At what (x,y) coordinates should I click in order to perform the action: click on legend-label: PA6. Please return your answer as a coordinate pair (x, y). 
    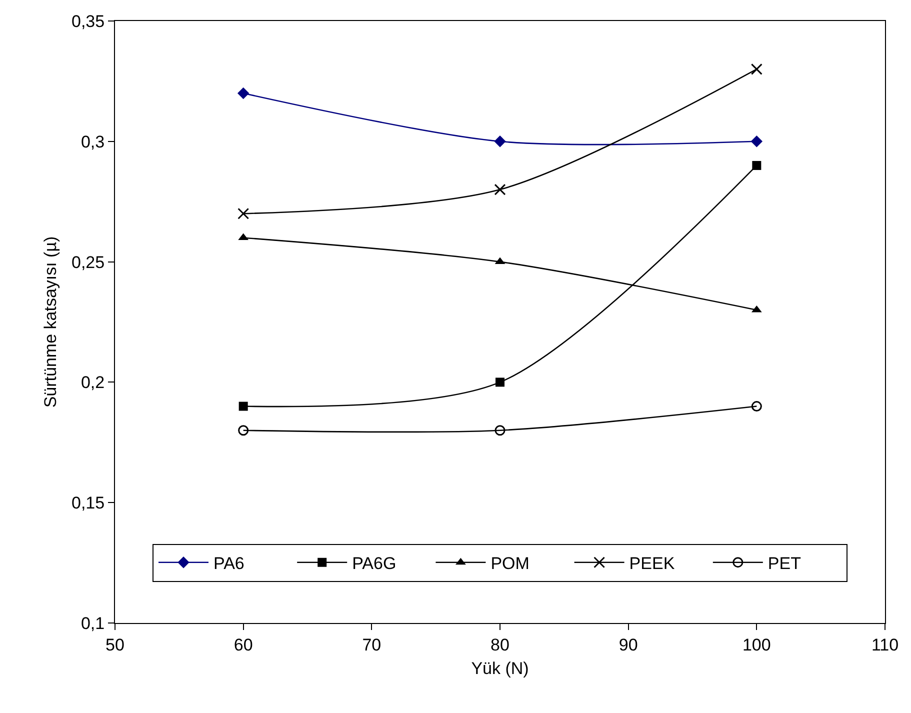
    Looking at the image, I should click on (229, 563).